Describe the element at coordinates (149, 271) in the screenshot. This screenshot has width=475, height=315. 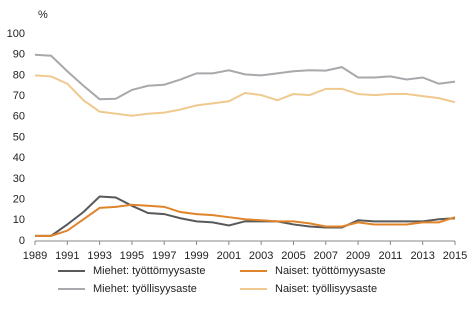
I see `legend-label: Miehet: työttömyysaste` at that location.